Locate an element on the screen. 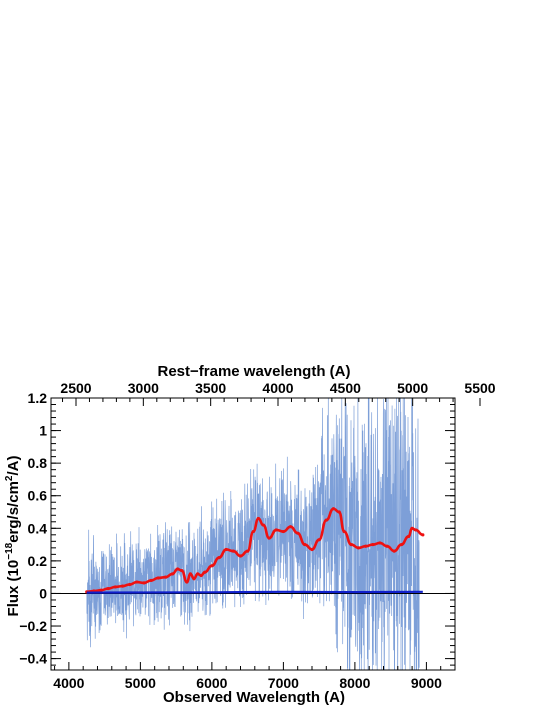 The image size is (545, 705). x-tick-label: 6000 is located at coordinates (211, 683).